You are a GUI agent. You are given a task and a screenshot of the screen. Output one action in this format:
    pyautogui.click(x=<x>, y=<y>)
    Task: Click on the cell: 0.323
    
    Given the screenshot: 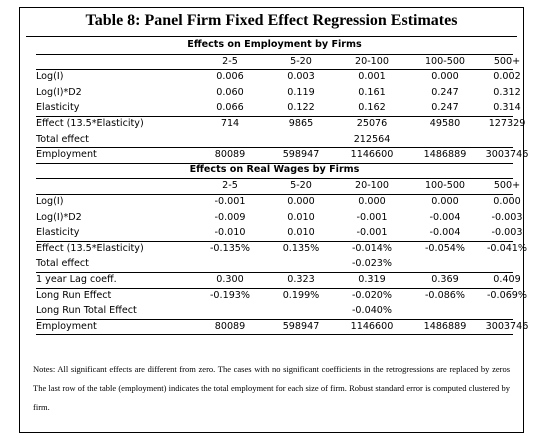 What is the action you would take?
    pyautogui.click(x=301, y=279)
    